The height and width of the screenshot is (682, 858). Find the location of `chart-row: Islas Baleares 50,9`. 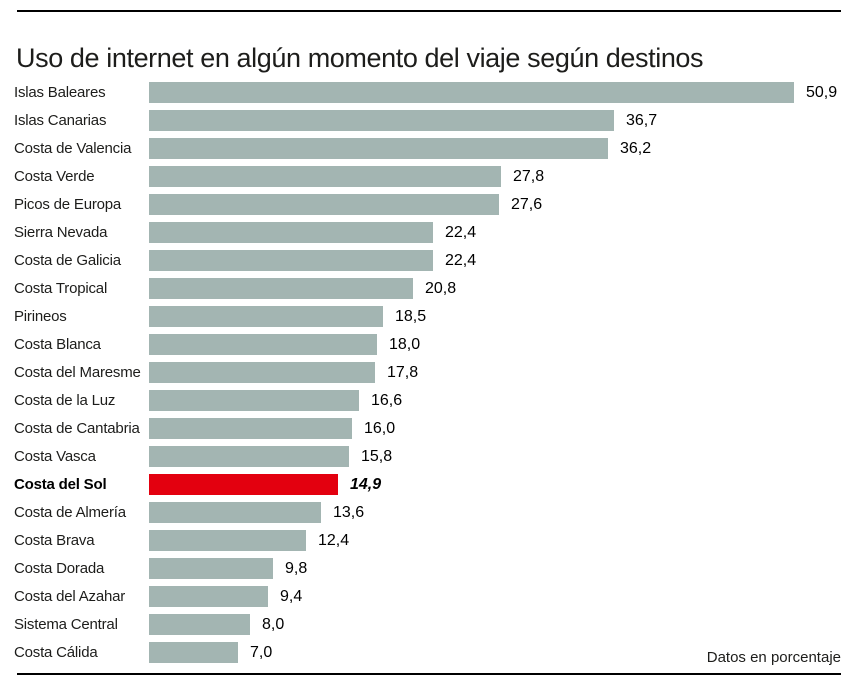

chart-row: Islas Baleares 50,9 is located at coordinates (436, 92).